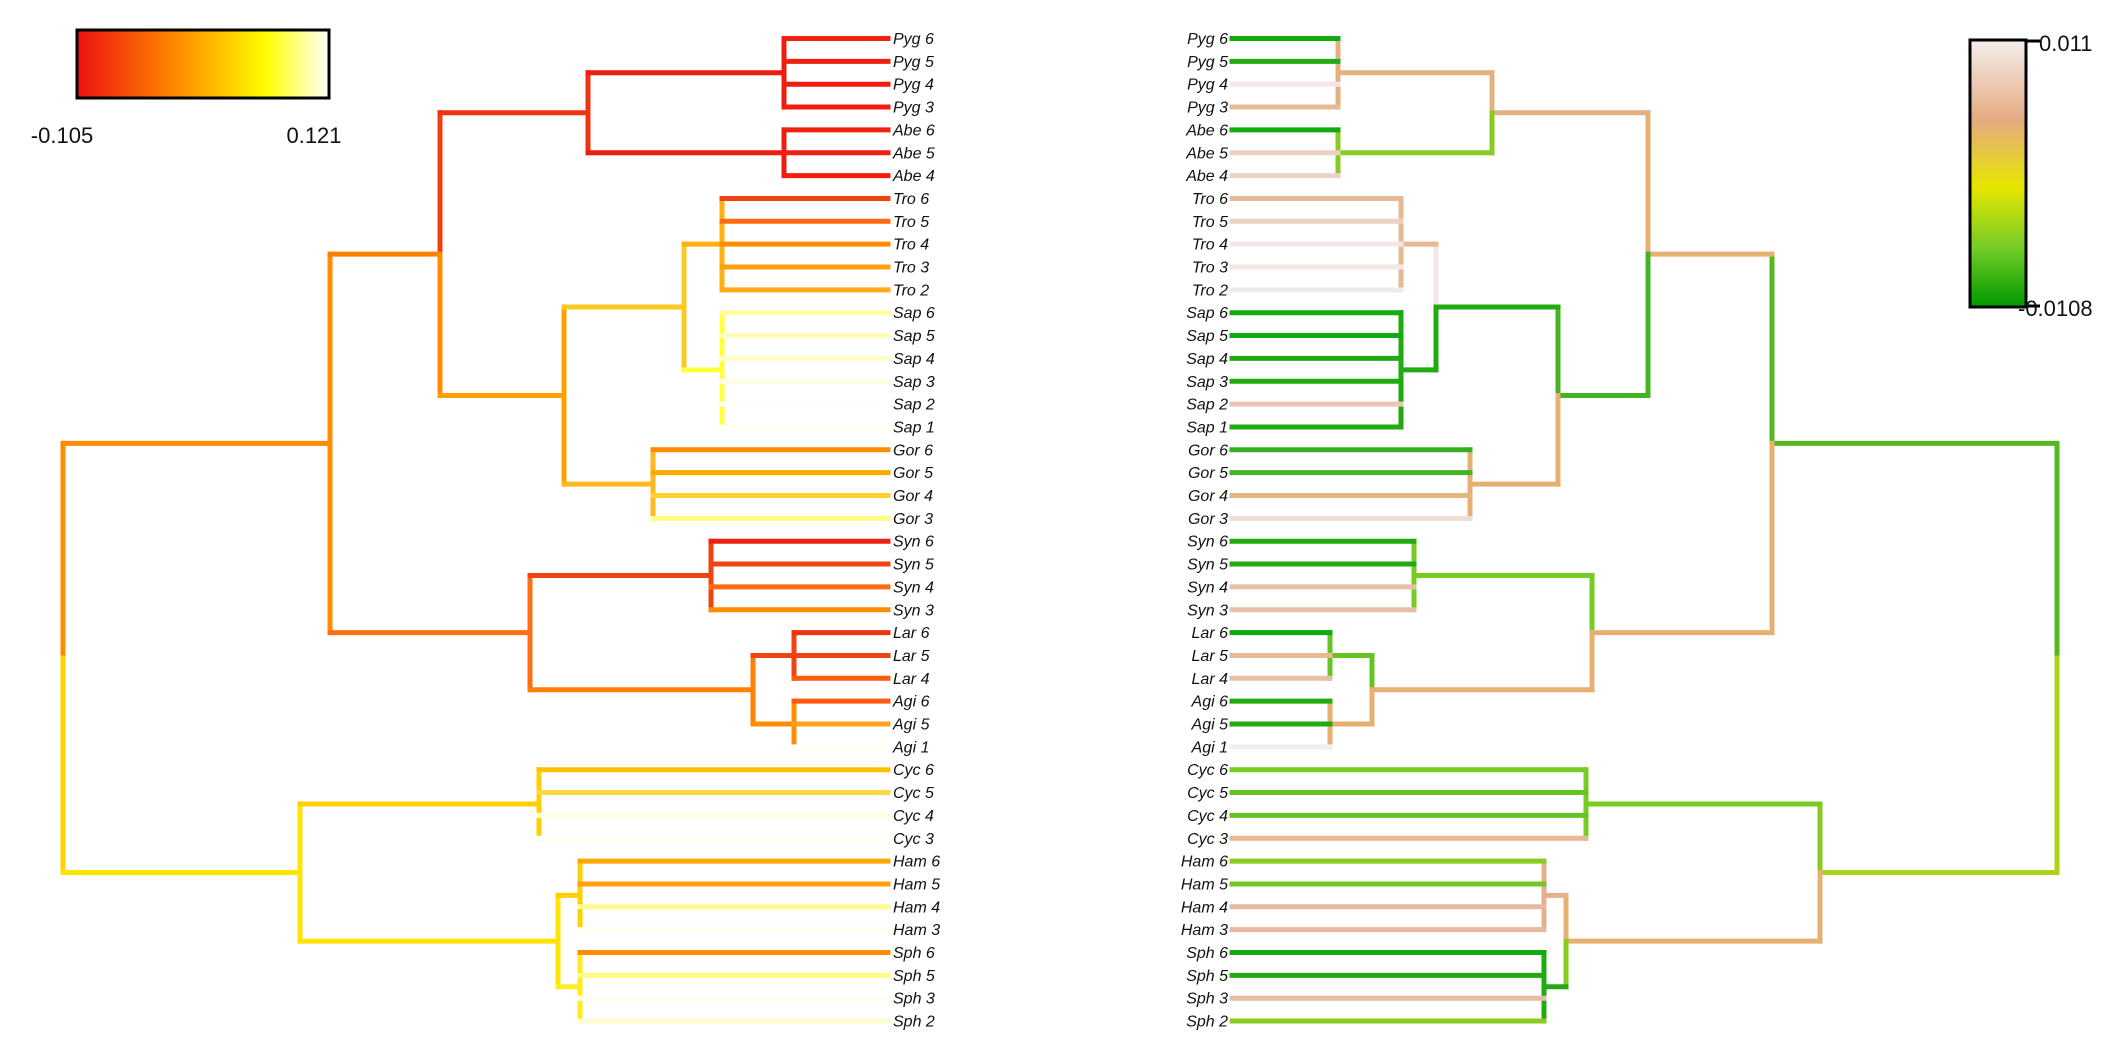 This screenshot has height=1062, width=2125. What do you see at coordinates (1208, 473) in the screenshot?
I see `right-tip-label: Gor 5` at bounding box center [1208, 473].